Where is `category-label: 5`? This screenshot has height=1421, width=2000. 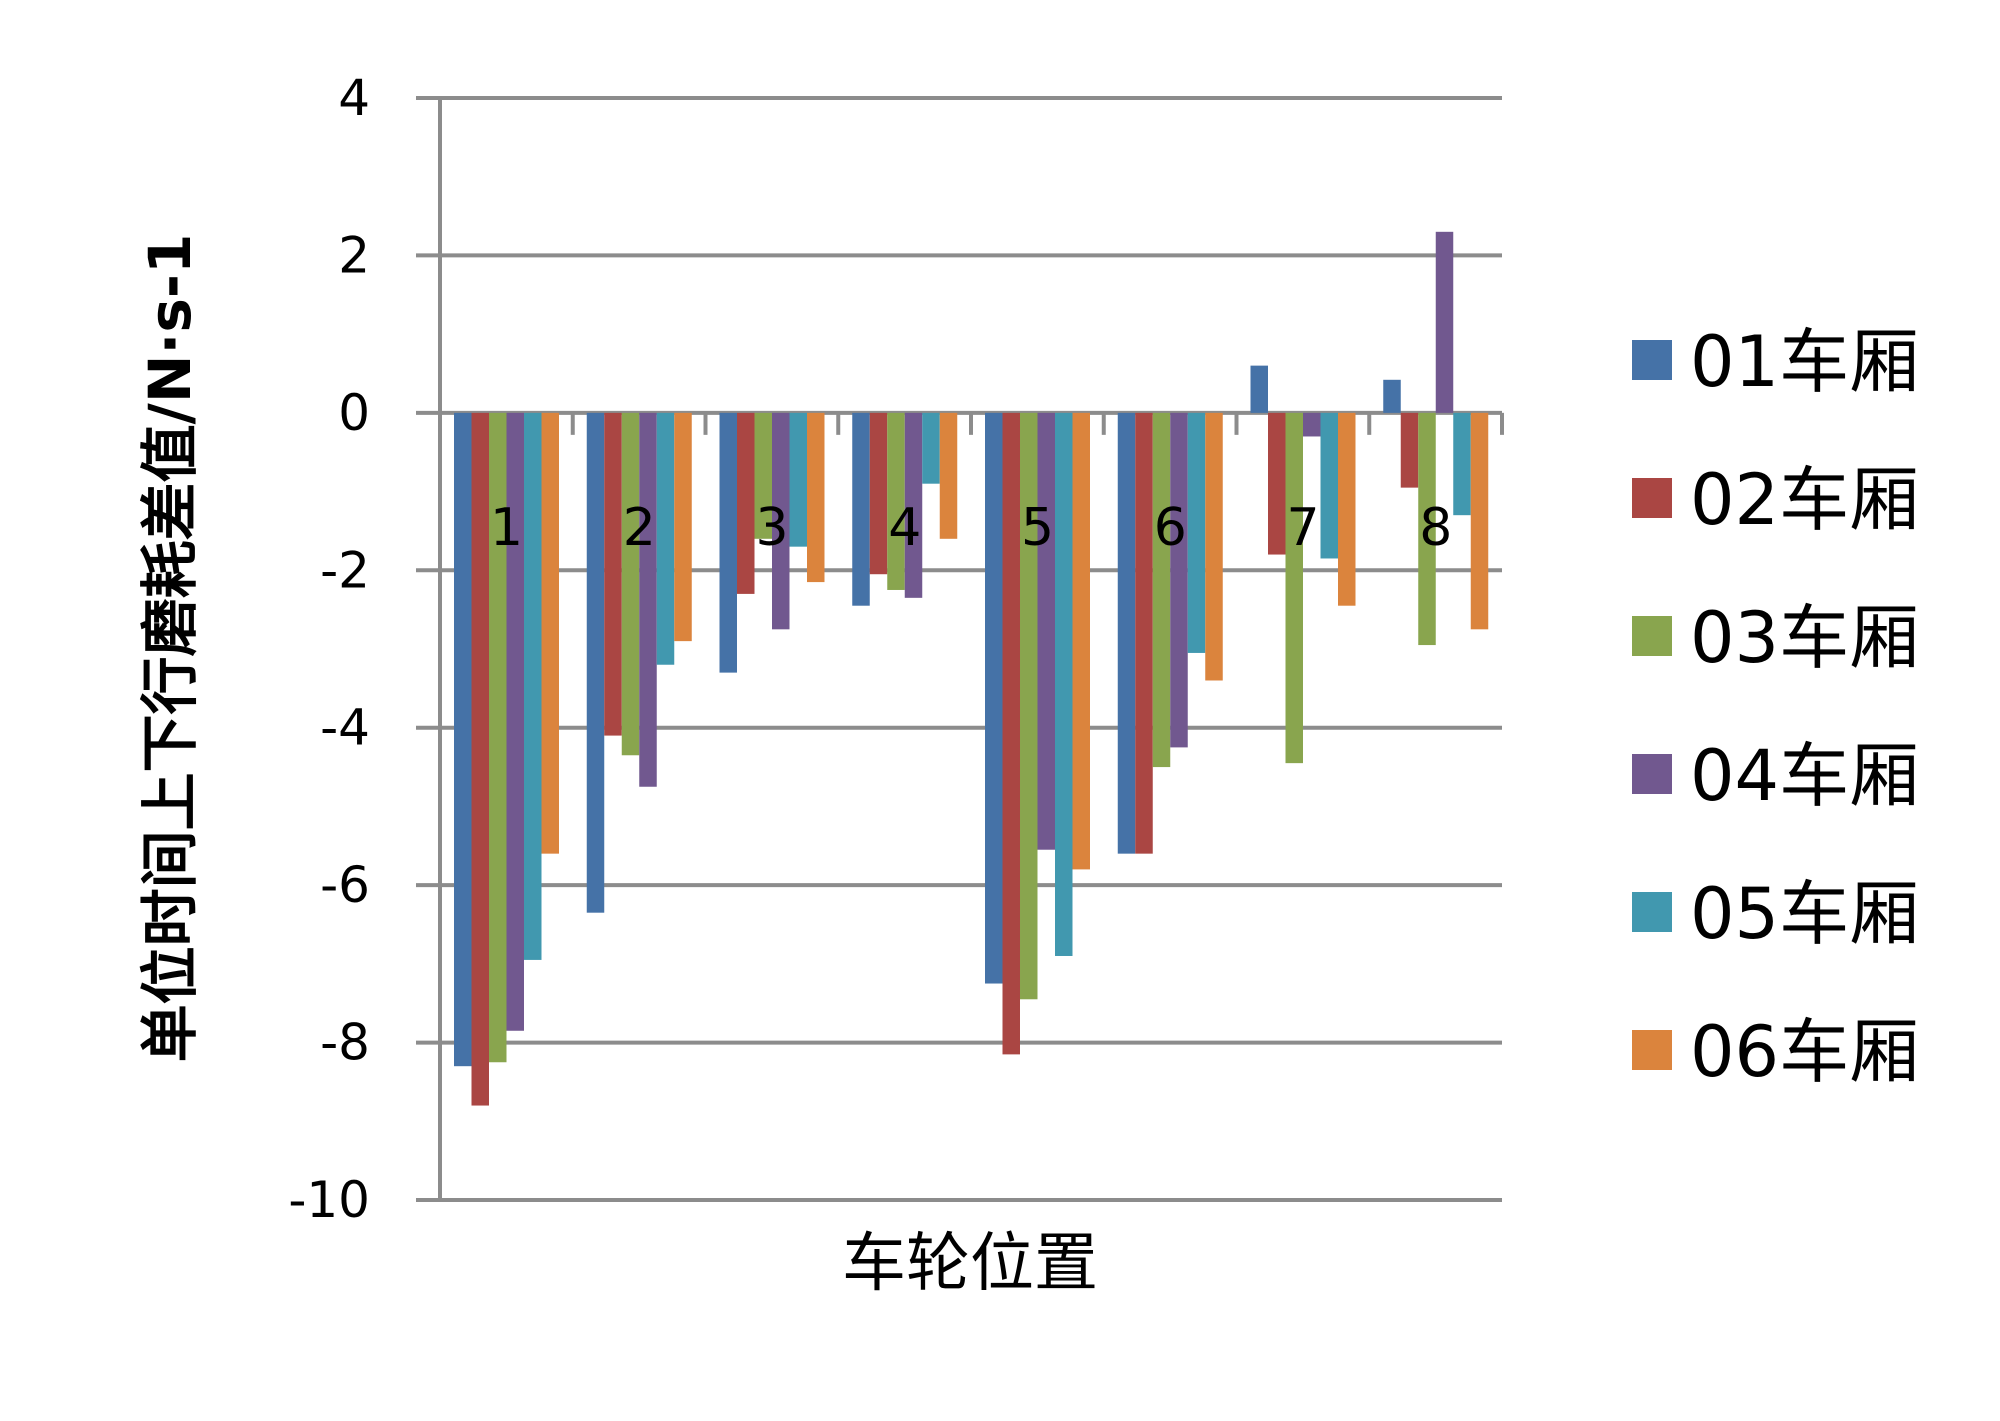 category-label: 5 is located at coordinates (1037, 528).